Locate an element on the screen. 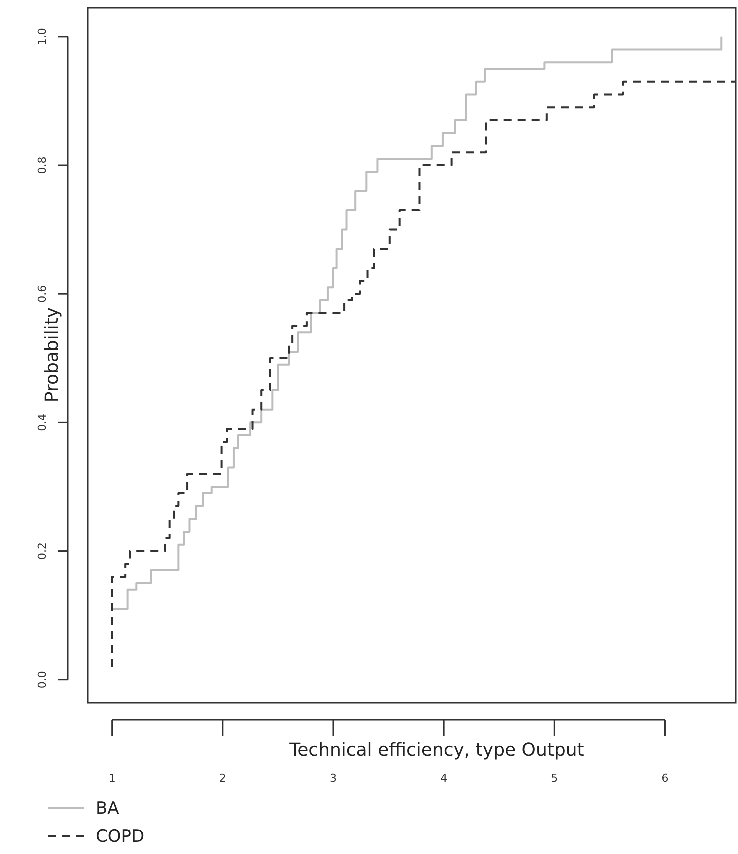 The width and height of the screenshot is (738, 854). x-axis-title: Technical efficiency, type Output is located at coordinates (436, 750).